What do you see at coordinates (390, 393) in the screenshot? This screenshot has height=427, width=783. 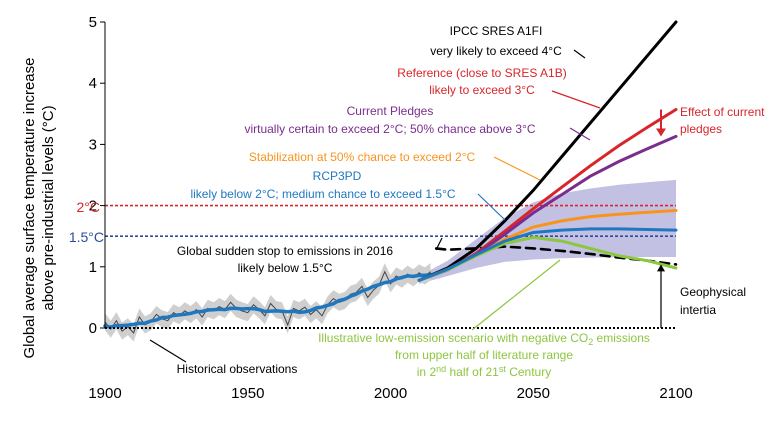 I see `x-tick-label-2: 2000` at bounding box center [390, 393].